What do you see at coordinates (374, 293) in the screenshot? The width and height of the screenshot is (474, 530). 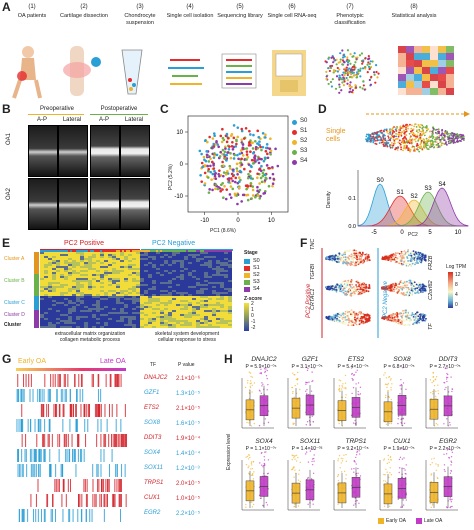 I see `feature-plots` at bounding box center [374, 293].